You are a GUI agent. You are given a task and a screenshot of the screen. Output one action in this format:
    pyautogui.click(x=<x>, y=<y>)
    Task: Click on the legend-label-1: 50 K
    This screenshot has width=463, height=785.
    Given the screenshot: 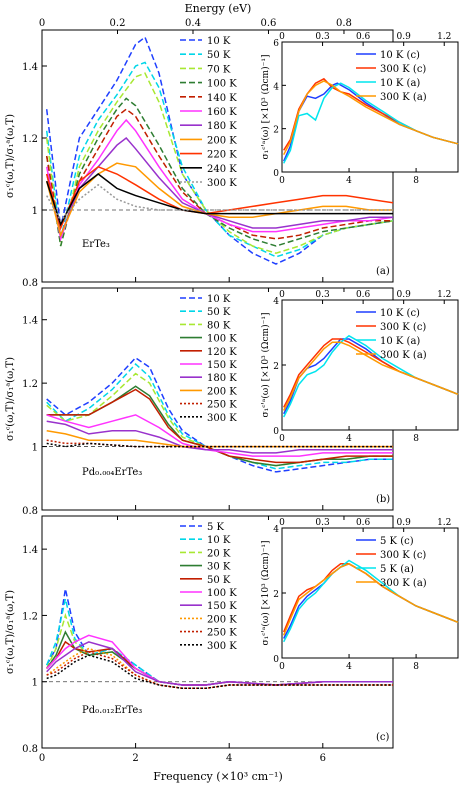 What is the action you would take?
    pyautogui.click(x=219, y=55)
    